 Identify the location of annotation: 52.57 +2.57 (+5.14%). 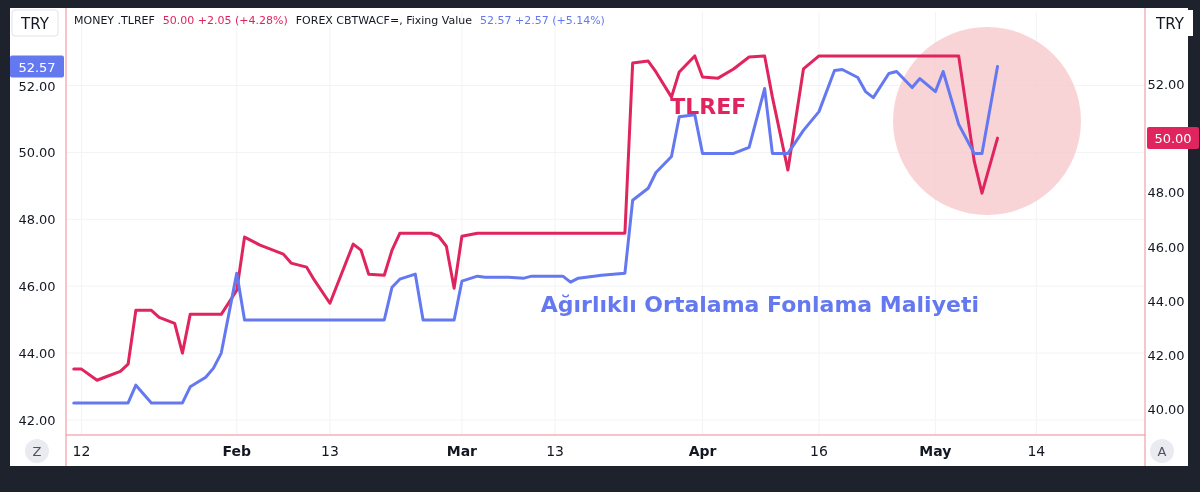
(542, 20).